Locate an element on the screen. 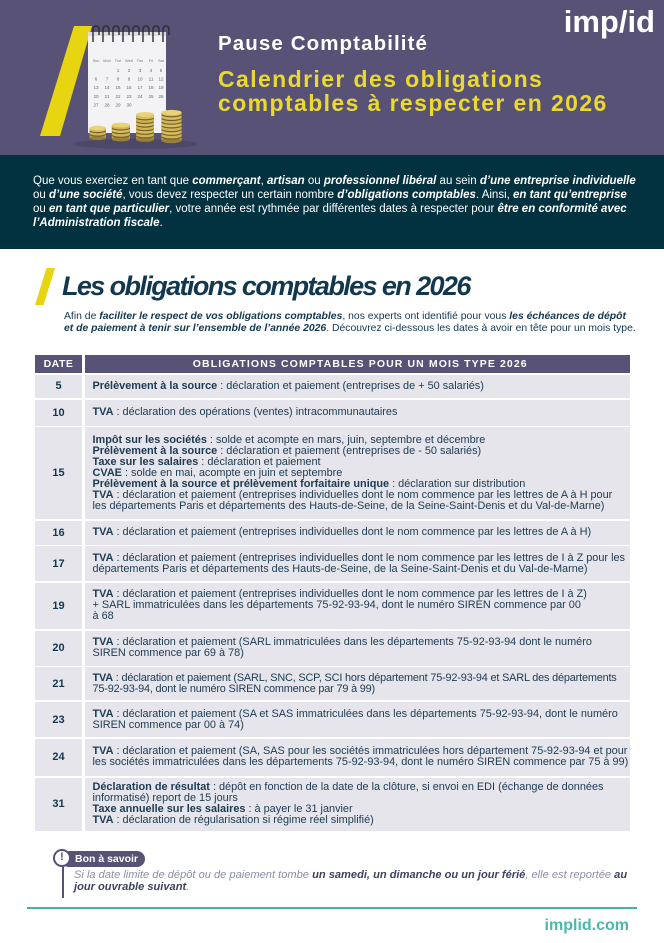  svg-text: 4 is located at coordinates (151, 70).